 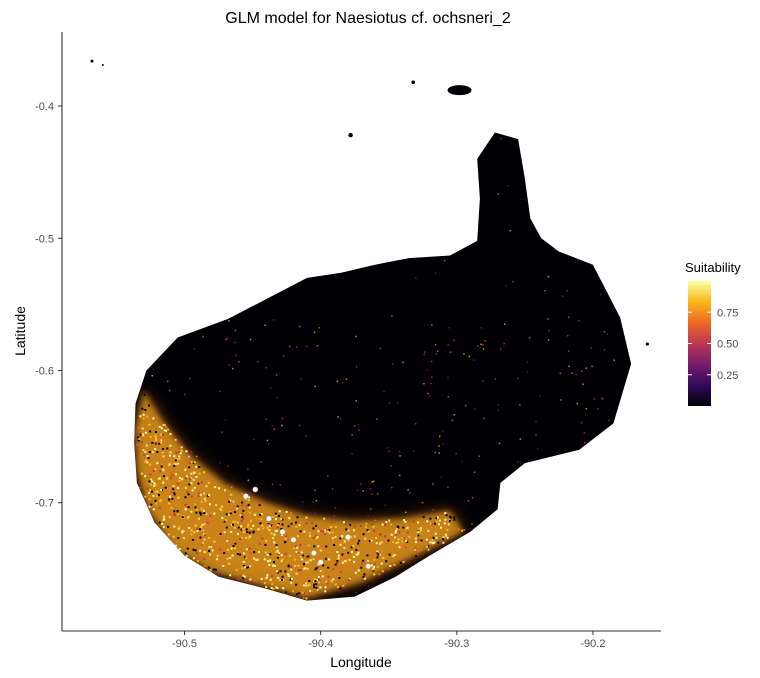 What do you see at coordinates (727, 376) in the screenshot?
I see `legend-tick-label: 0.25` at bounding box center [727, 376].